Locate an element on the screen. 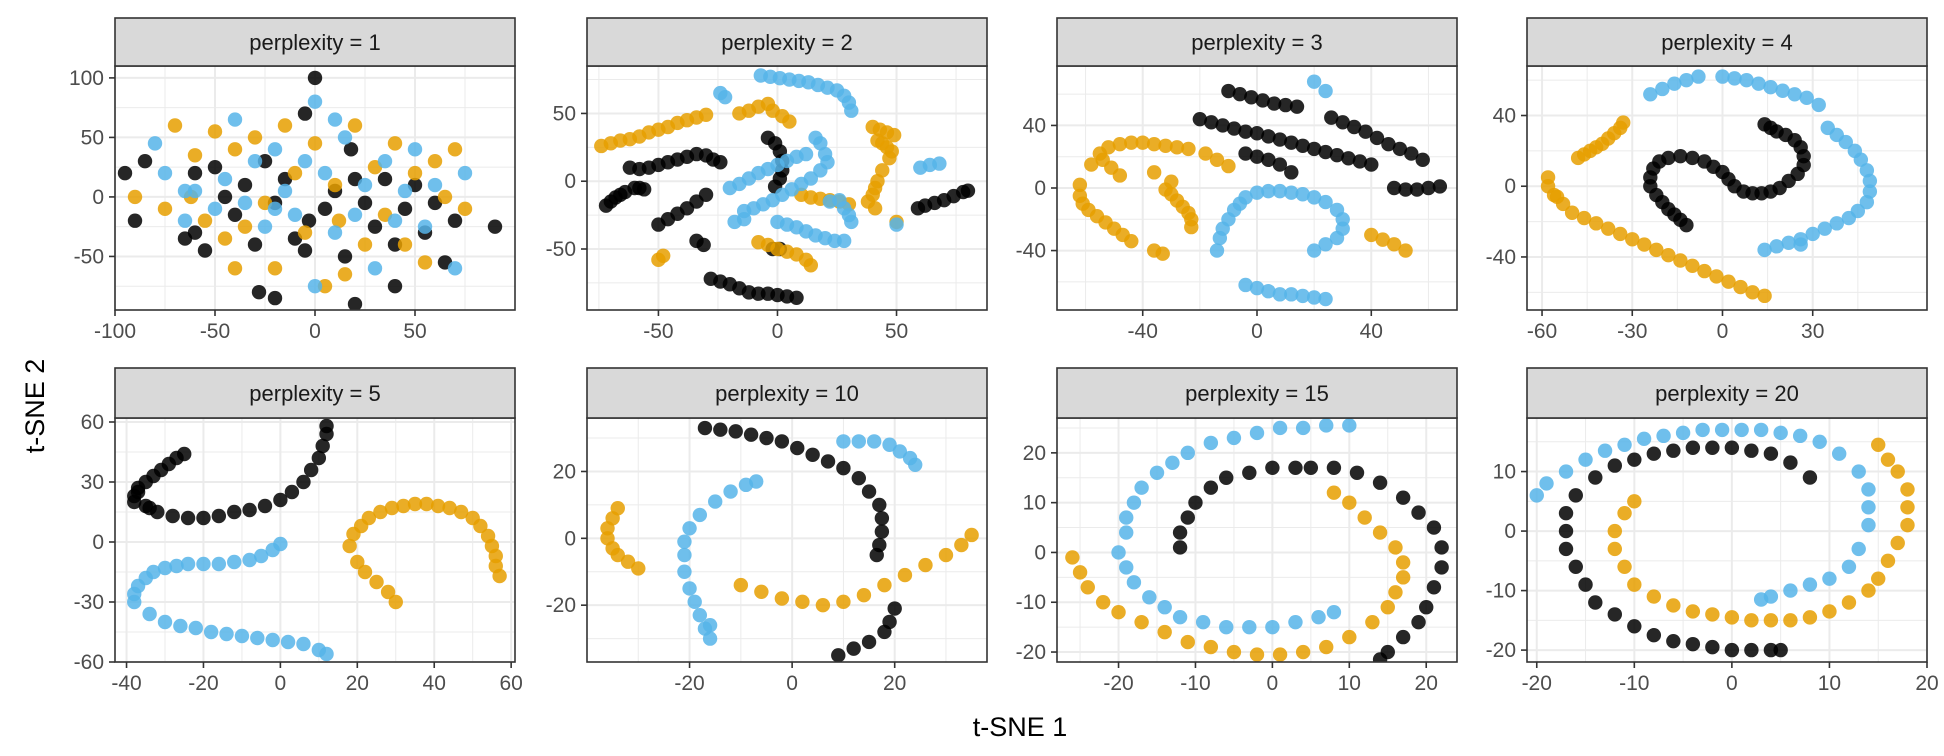 Image resolution: width=1944 pixels, height=756 pixels. facet-strip-label: perplexity = 3 is located at coordinates (1256, 42).